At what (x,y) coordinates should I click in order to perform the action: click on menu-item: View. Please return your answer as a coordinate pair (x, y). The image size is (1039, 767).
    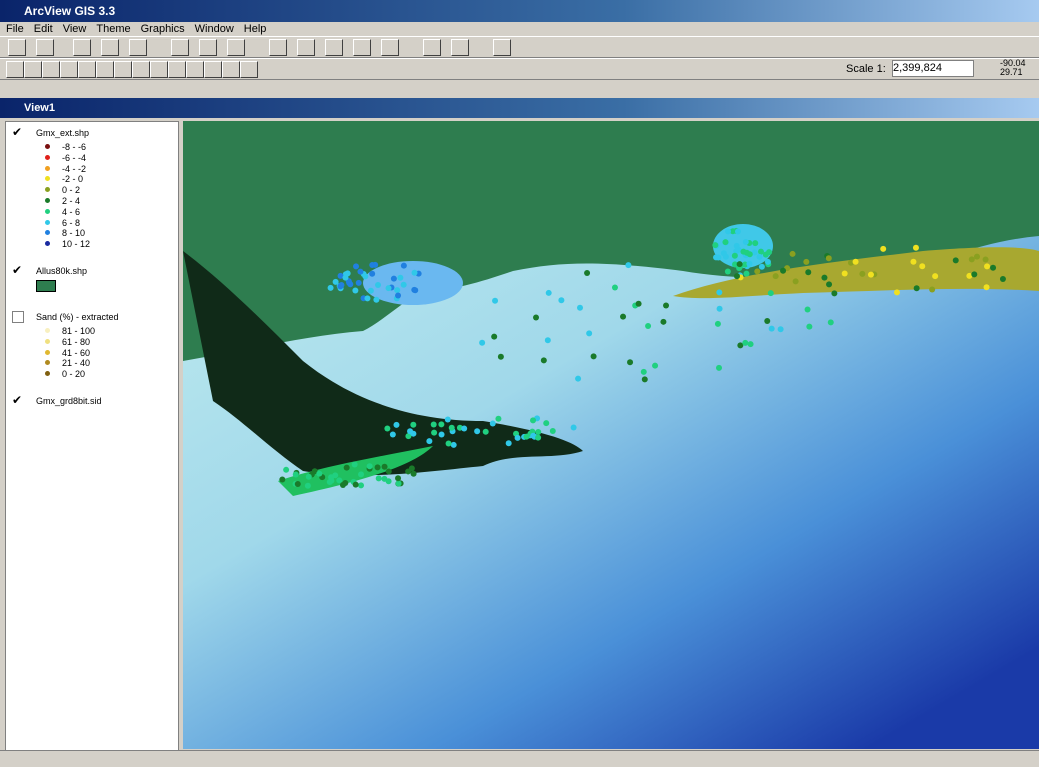
    Looking at the image, I should click on (74, 29).